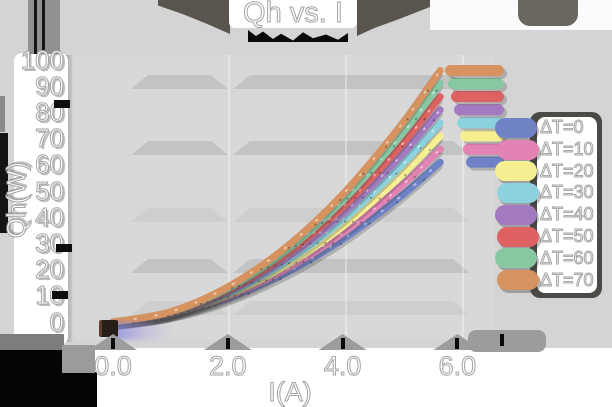 The image size is (612, 407). What do you see at coordinates (50, 85) in the screenshot?
I see `y-tick-label: 90` at bounding box center [50, 85].